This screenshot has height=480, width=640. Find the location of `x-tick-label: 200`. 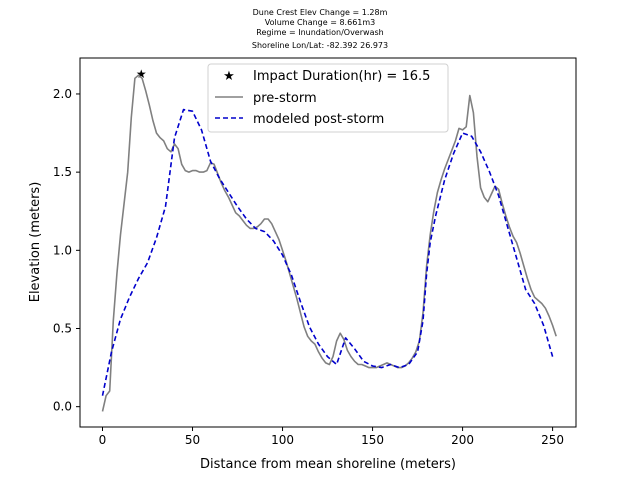

x-tick-label: 200 is located at coordinates (462, 440).